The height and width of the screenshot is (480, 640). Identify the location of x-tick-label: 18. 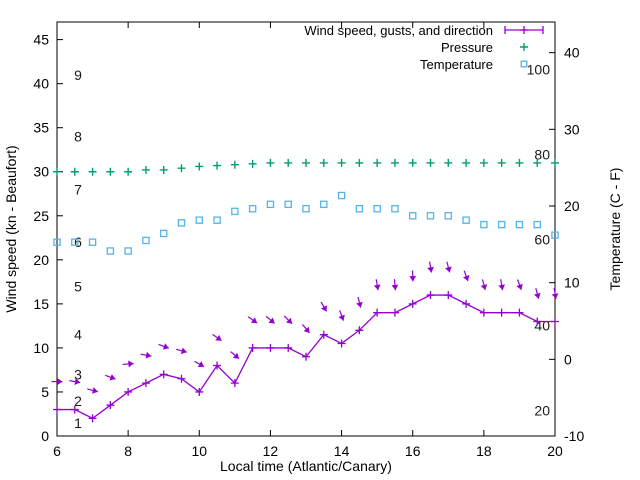
(484, 451).